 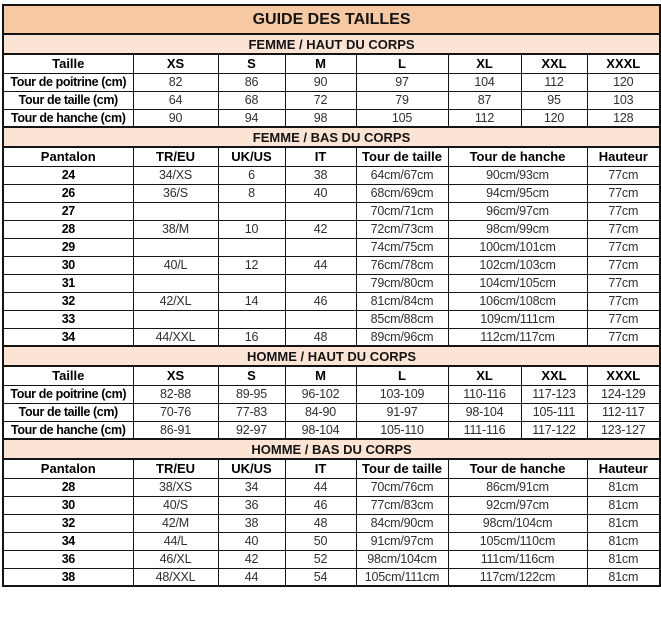 I want to click on data-cell: 86cm/91cm, so click(x=517, y=487).